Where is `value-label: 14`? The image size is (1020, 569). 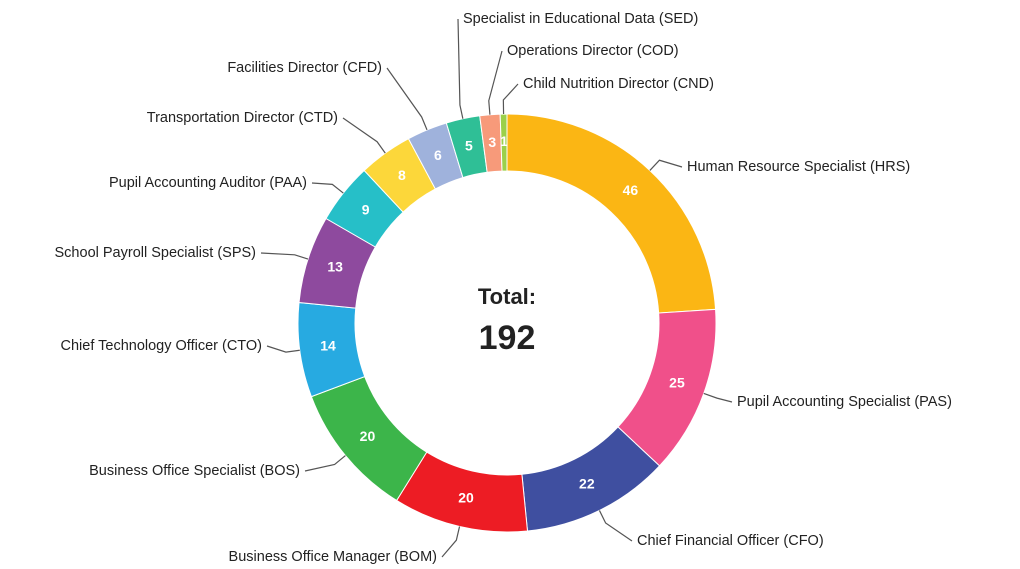
value-label: 14 is located at coordinates (328, 345).